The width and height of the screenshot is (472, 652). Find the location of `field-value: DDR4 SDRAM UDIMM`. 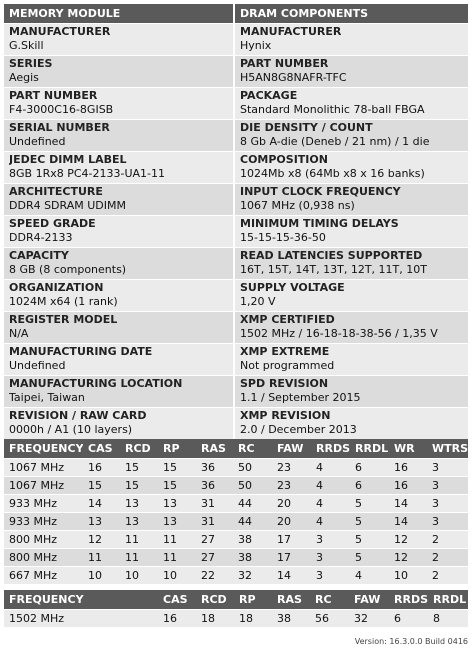

field-value: DDR4 SDRAM UDIMM is located at coordinates (67, 205).